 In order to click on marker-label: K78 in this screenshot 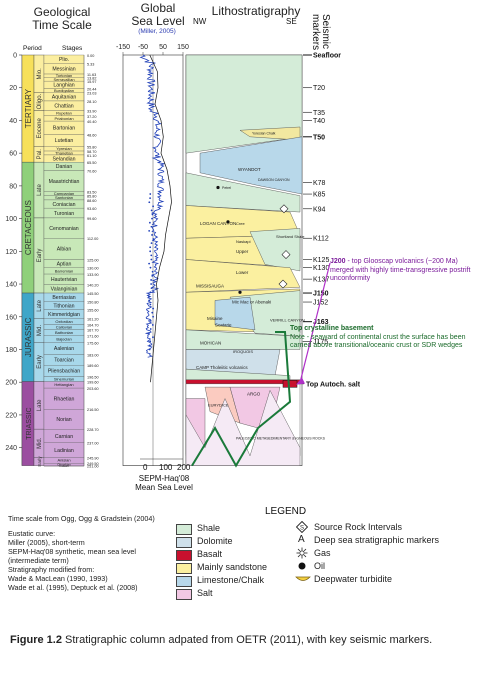, I will do `click(319, 183)`.